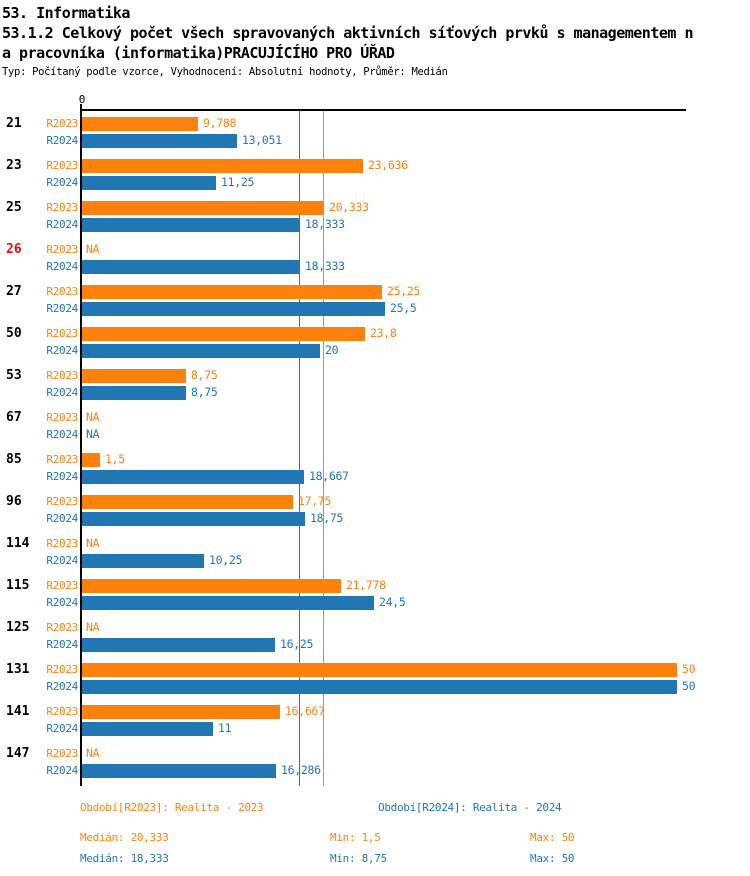 This screenshot has height=876, width=750. I want to click on value-label-r2024-141: 11, so click(225, 728).